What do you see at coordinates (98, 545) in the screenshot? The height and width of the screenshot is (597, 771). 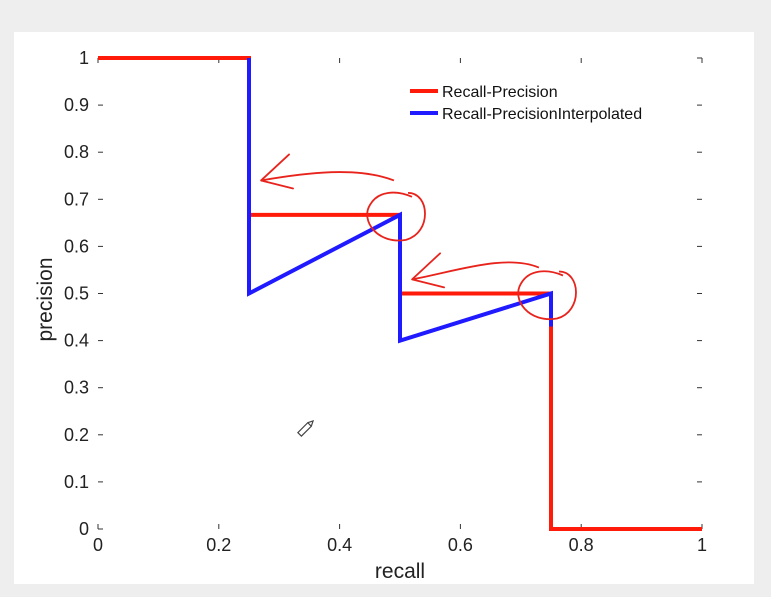 I see `x-tick-label: 0` at bounding box center [98, 545].